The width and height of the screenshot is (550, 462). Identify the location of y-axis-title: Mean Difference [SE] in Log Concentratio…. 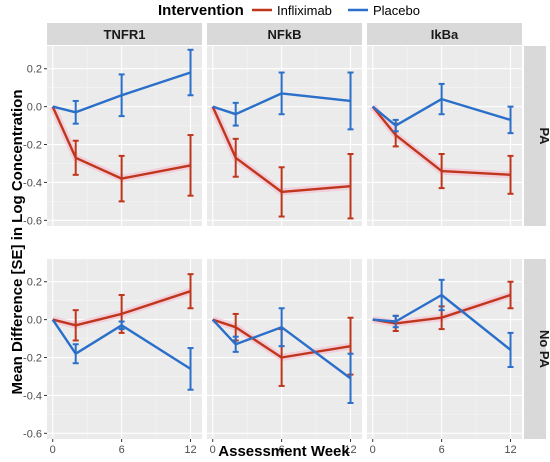
(17, 241).